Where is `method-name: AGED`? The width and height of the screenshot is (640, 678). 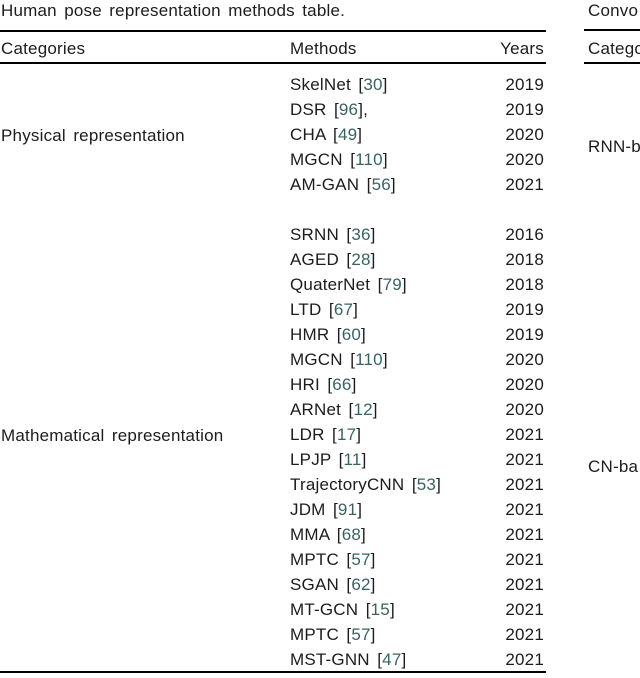 method-name: AGED is located at coordinates (314, 259).